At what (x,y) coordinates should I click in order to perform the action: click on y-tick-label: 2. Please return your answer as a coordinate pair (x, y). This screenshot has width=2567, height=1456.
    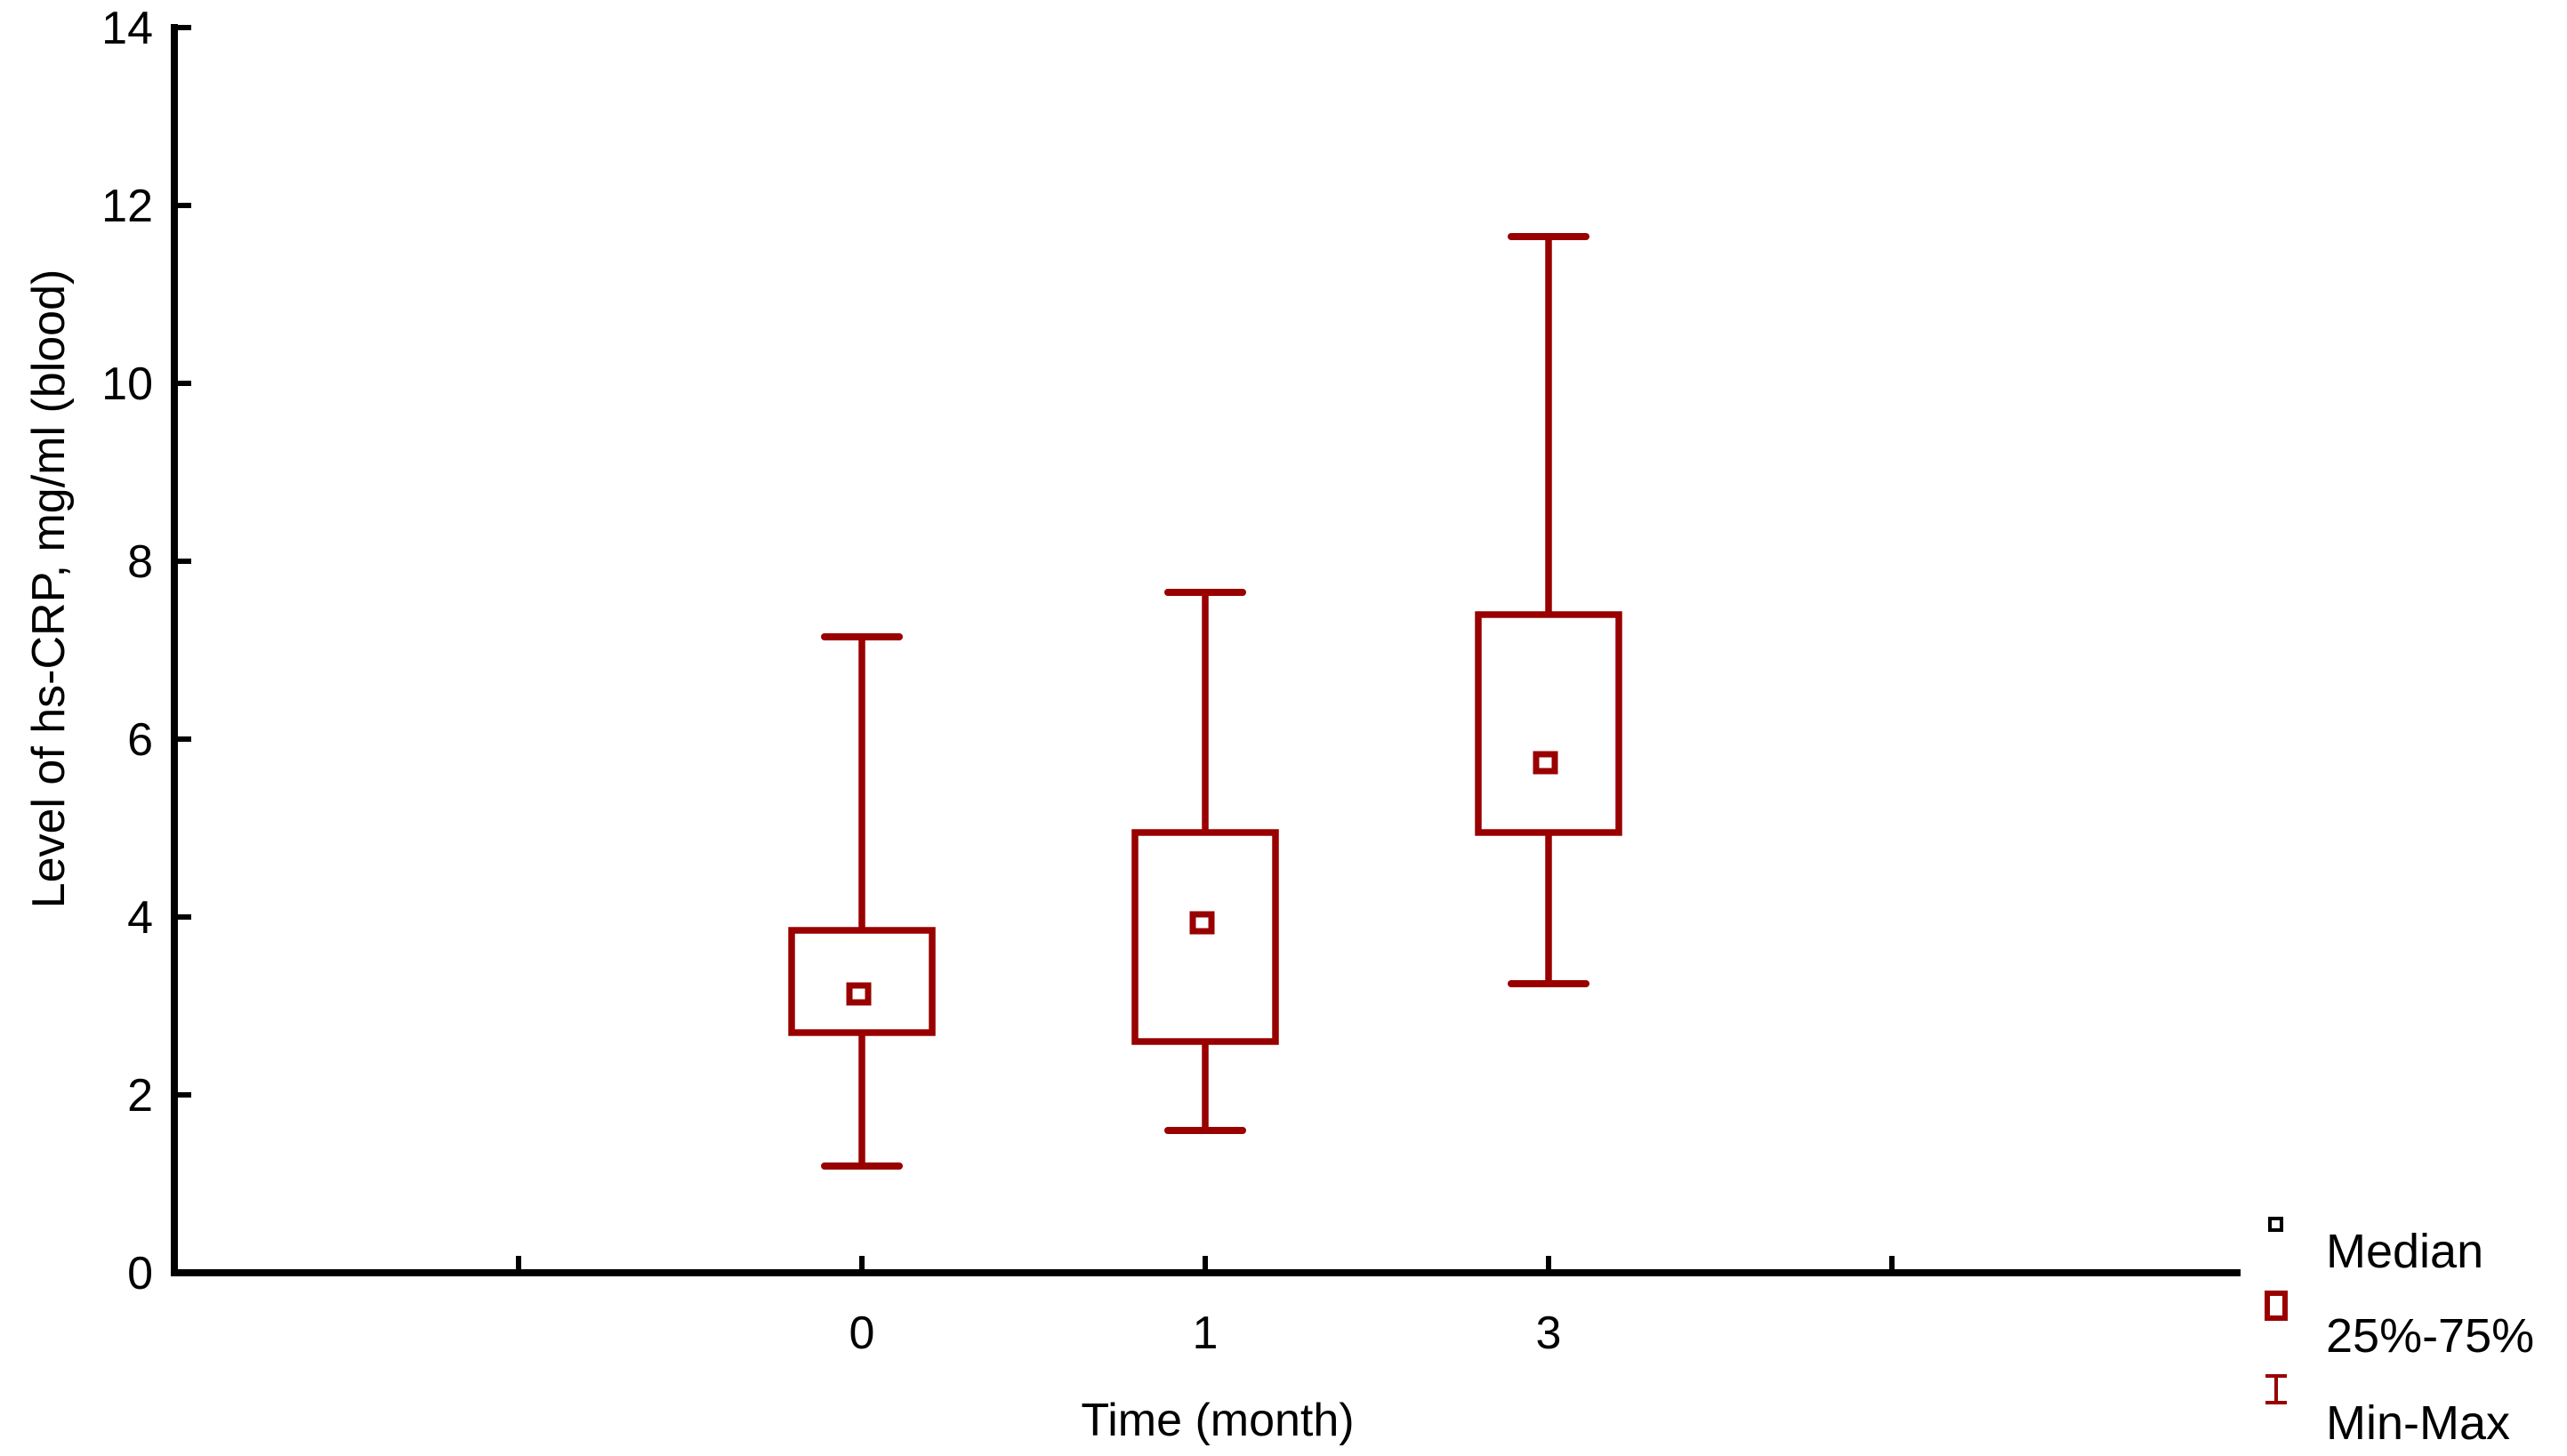
    Looking at the image, I should click on (140, 1096).